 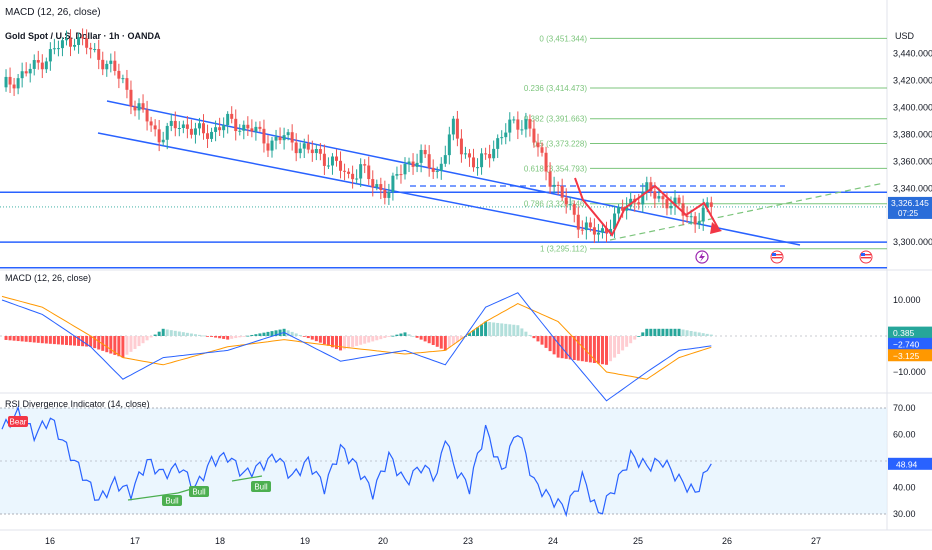 I want to click on pattern-zigzag, so click(x=646, y=207).